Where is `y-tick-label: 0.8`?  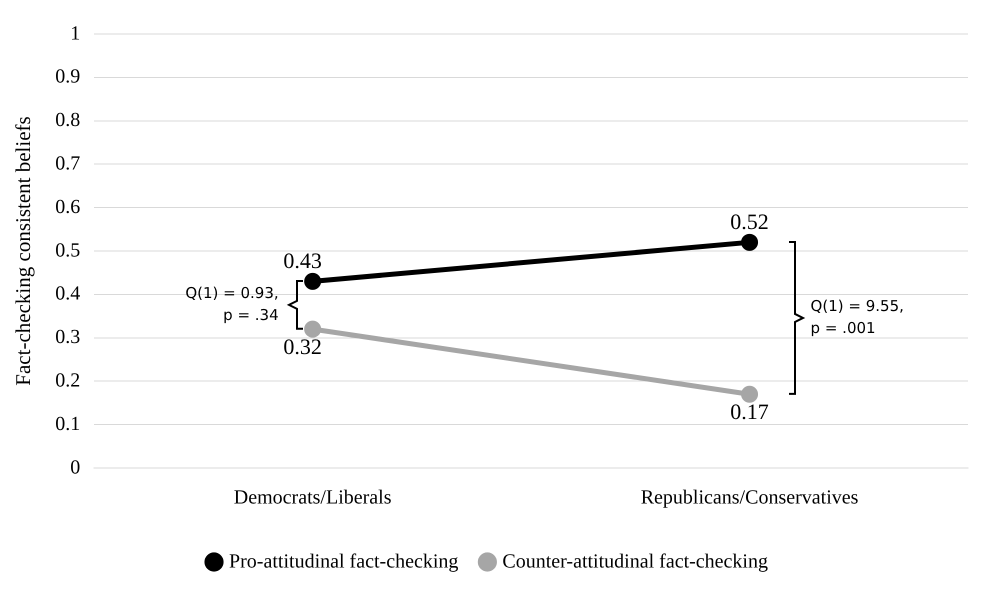 y-tick-label: 0.8 is located at coordinates (67, 120).